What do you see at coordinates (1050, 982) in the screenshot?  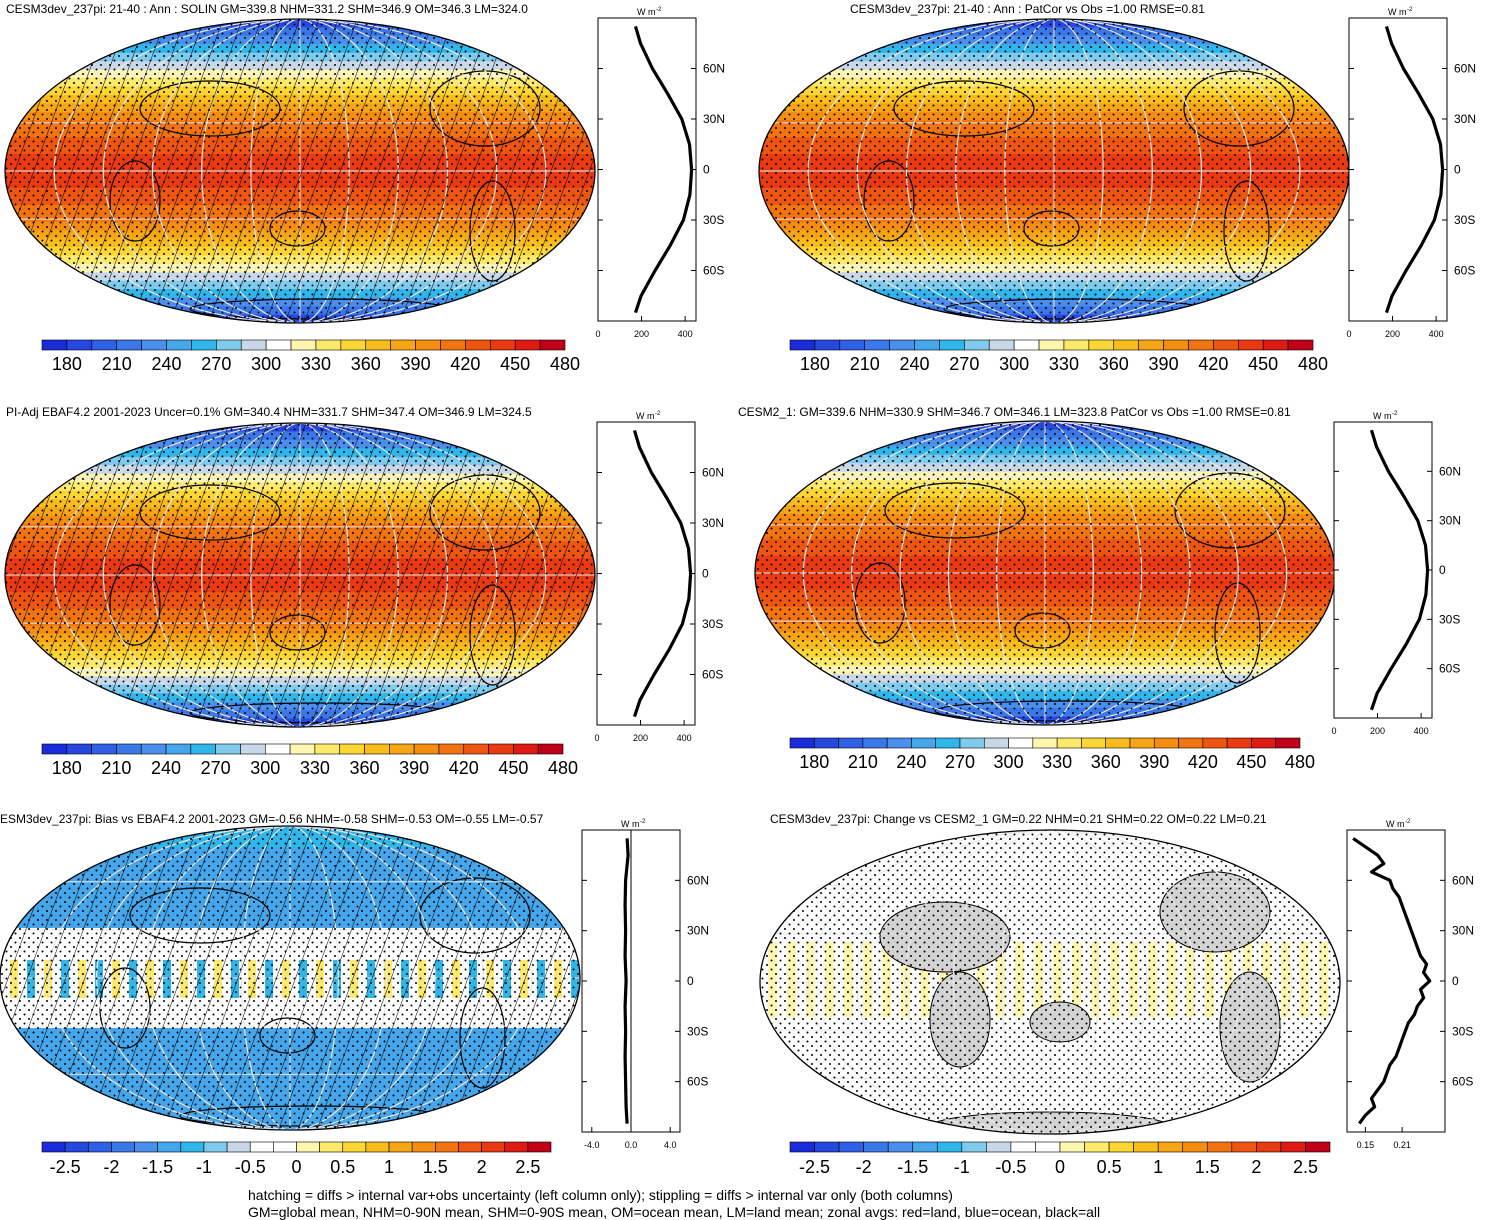 I see `map-border` at bounding box center [1050, 982].